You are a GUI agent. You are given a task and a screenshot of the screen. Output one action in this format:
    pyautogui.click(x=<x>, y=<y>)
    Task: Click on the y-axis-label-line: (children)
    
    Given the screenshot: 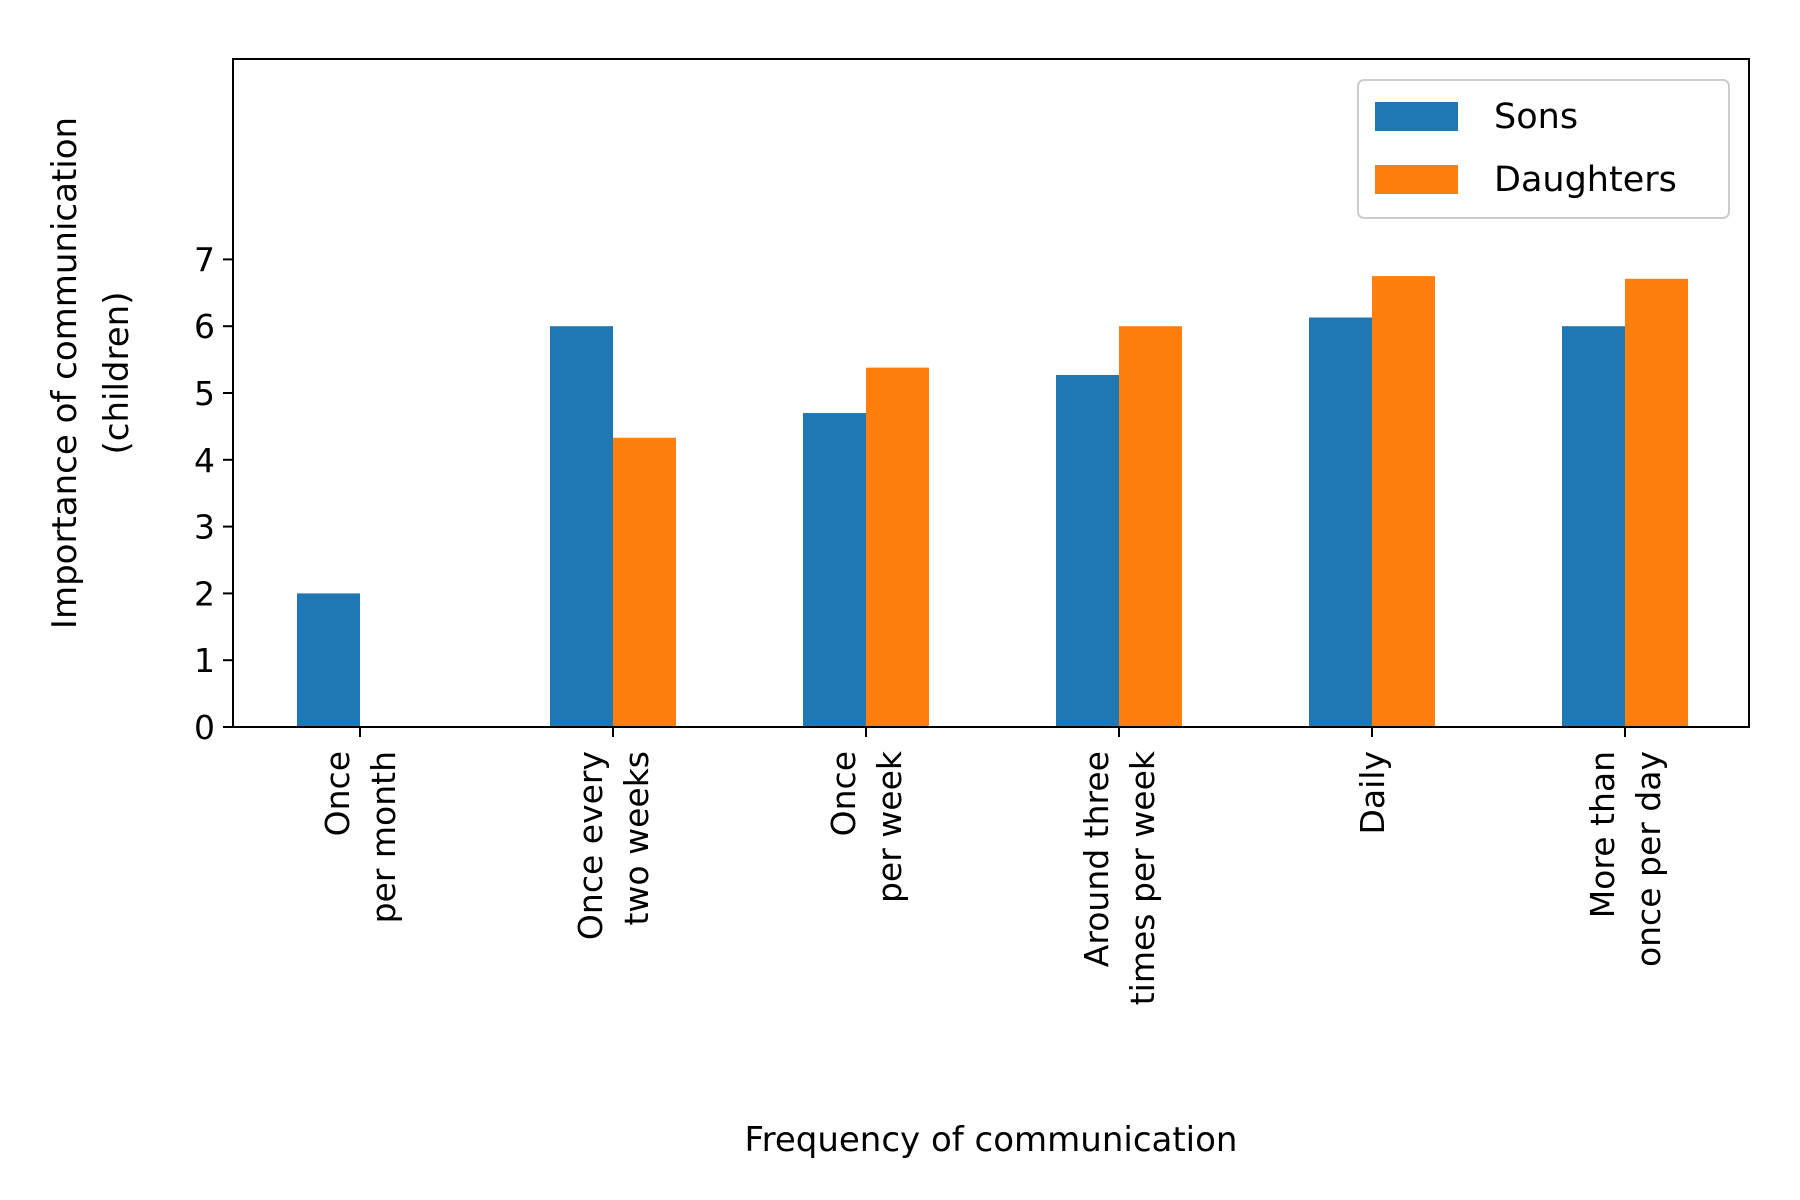 What is the action you would take?
    pyautogui.click(x=117, y=373)
    